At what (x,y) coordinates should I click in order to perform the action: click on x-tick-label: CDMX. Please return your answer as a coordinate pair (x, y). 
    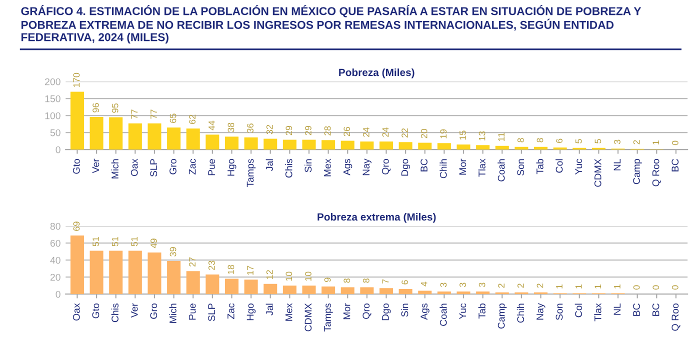
    Looking at the image, I should click on (308, 317).